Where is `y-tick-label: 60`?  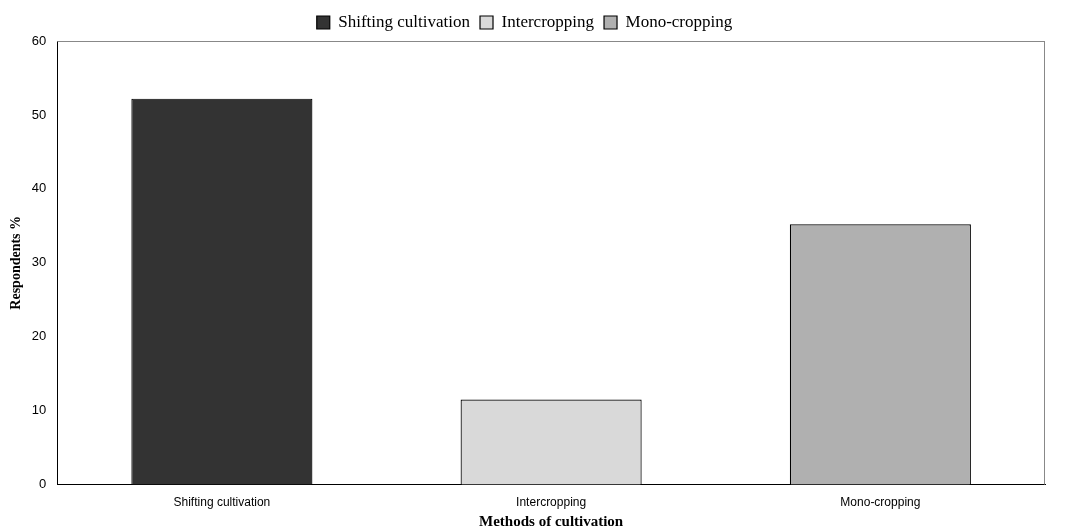
y-tick-label: 60 is located at coordinates (39, 40).